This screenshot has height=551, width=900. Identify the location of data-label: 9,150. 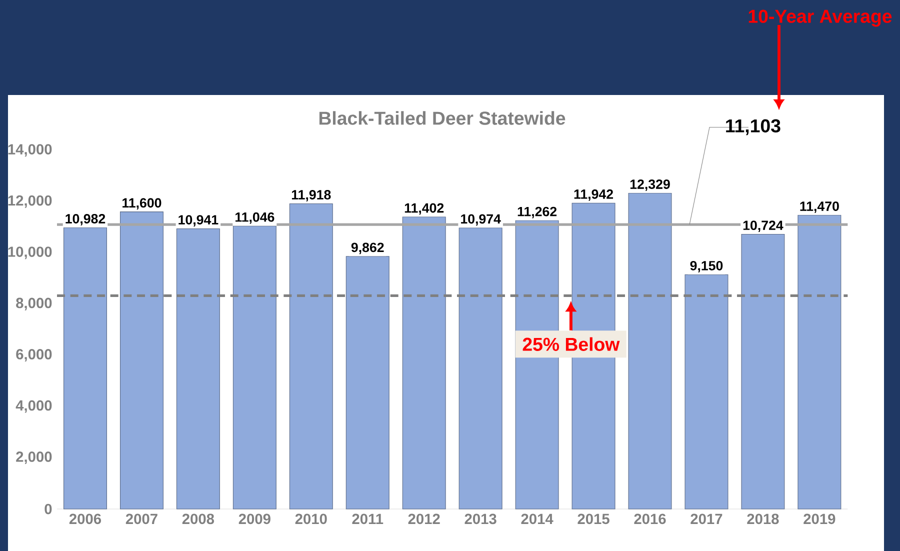
(706, 266).